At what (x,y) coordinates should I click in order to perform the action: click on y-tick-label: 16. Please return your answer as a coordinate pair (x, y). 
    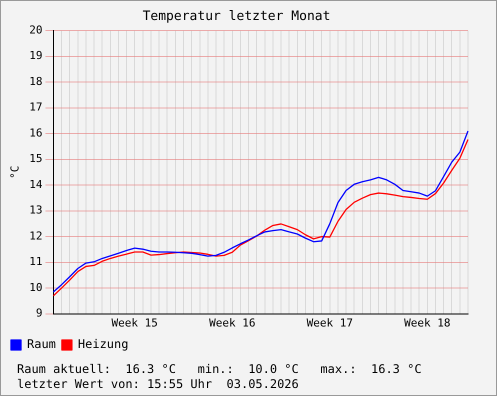
    Looking at the image, I should click on (35, 133).